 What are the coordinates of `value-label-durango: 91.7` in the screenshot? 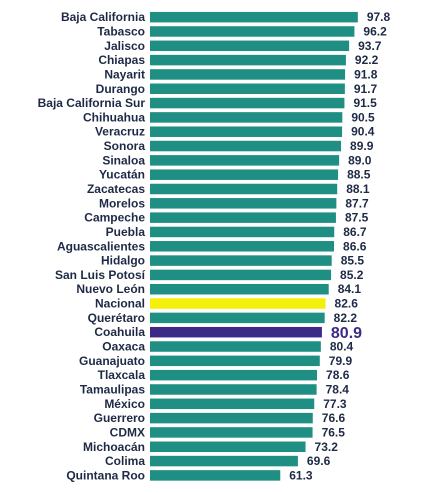 It's located at (366, 89).